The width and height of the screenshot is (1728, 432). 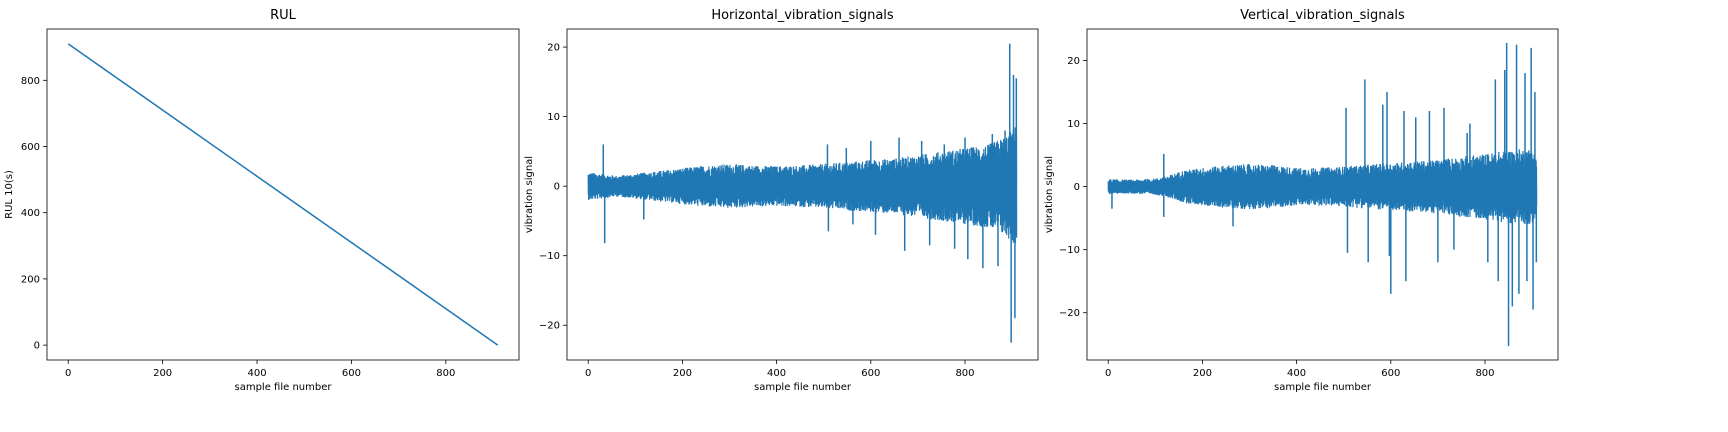 What do you see at coordinates (9, 194) in the screenshot?
I see `y-axis-label: RUL 10(s)` at bounding box center [9, 194].